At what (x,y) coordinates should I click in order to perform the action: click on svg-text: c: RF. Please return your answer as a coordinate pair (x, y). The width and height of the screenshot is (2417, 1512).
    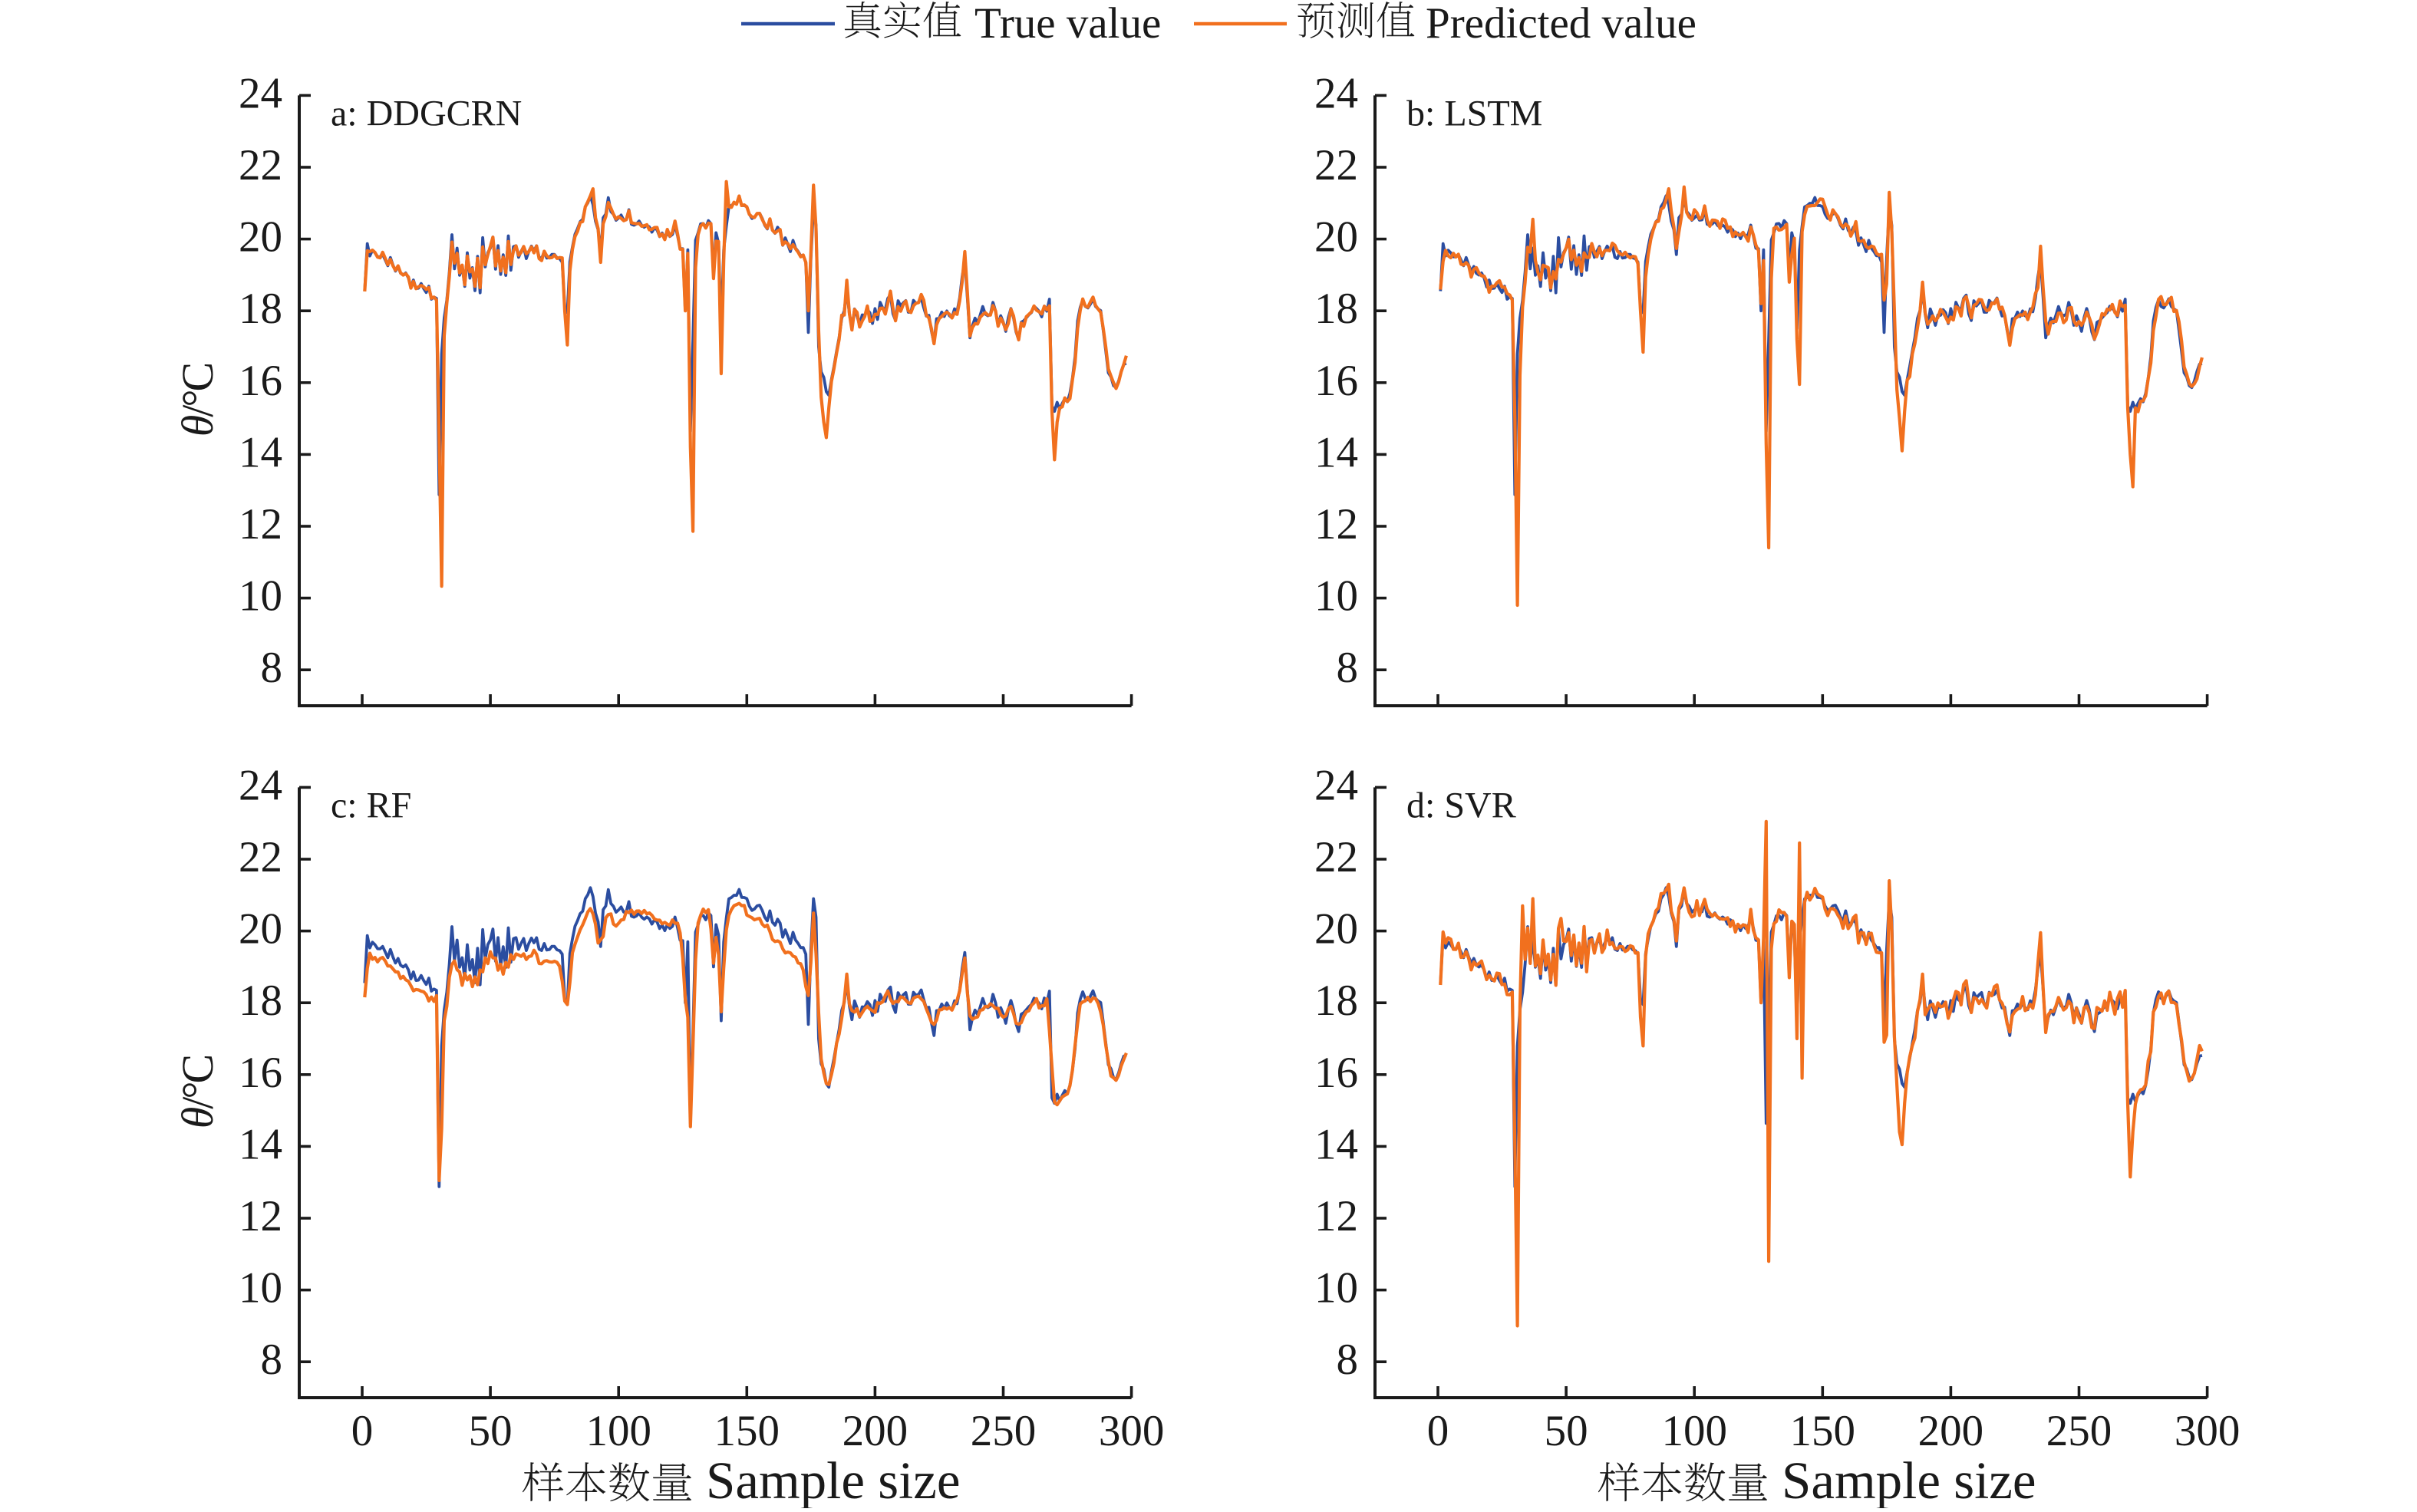
    Looking at the image, I should click on (371, 805).